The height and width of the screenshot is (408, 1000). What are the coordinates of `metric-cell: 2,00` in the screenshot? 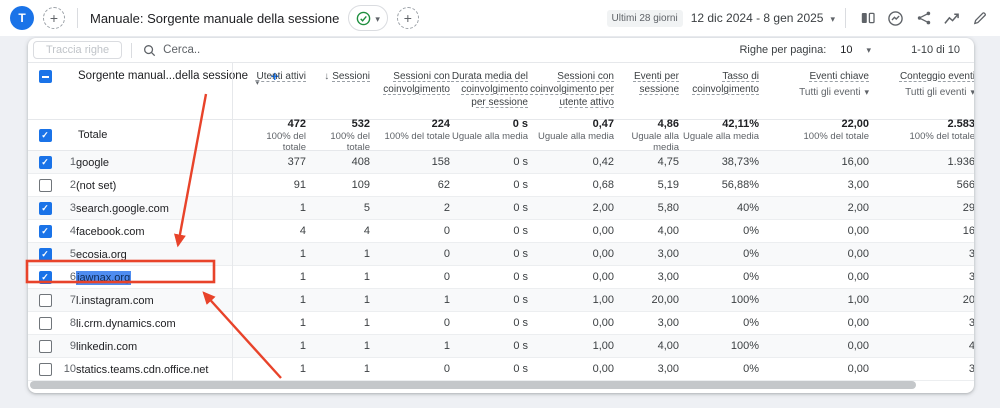 It's located at (858, 208).